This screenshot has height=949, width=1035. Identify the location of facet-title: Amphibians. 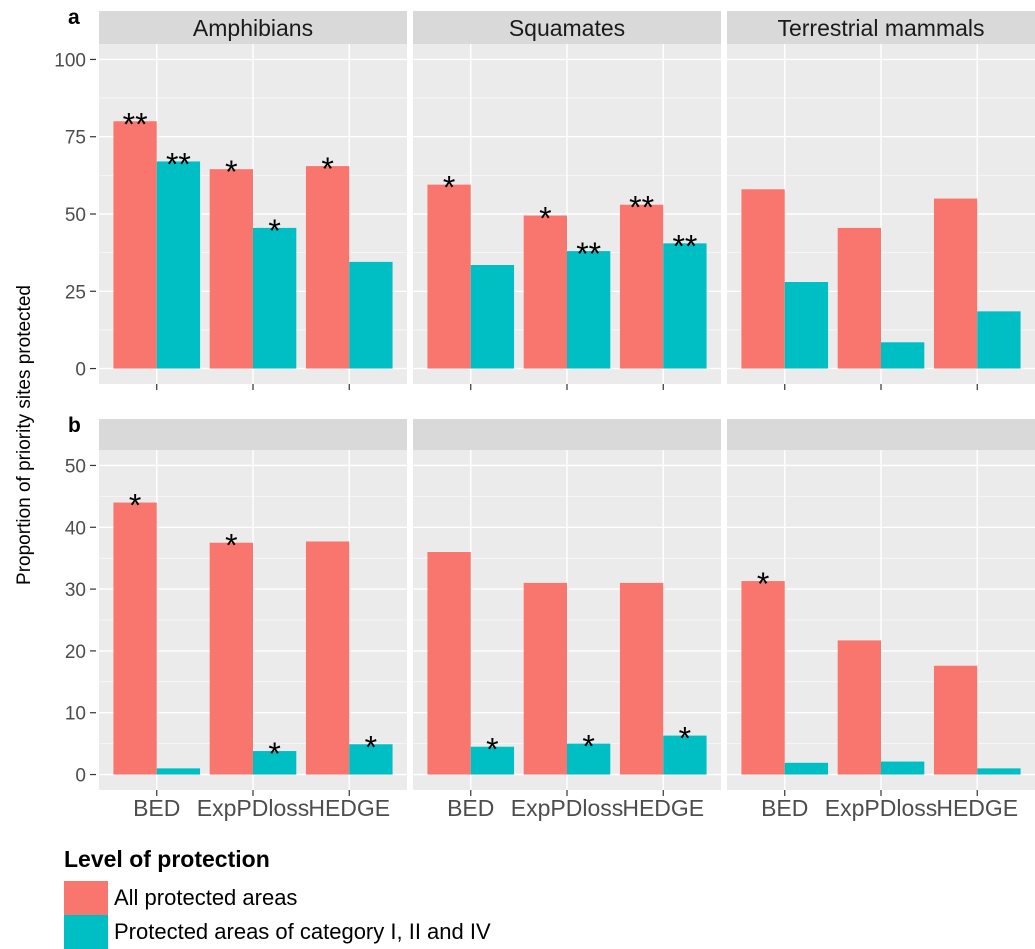
(253, 28).